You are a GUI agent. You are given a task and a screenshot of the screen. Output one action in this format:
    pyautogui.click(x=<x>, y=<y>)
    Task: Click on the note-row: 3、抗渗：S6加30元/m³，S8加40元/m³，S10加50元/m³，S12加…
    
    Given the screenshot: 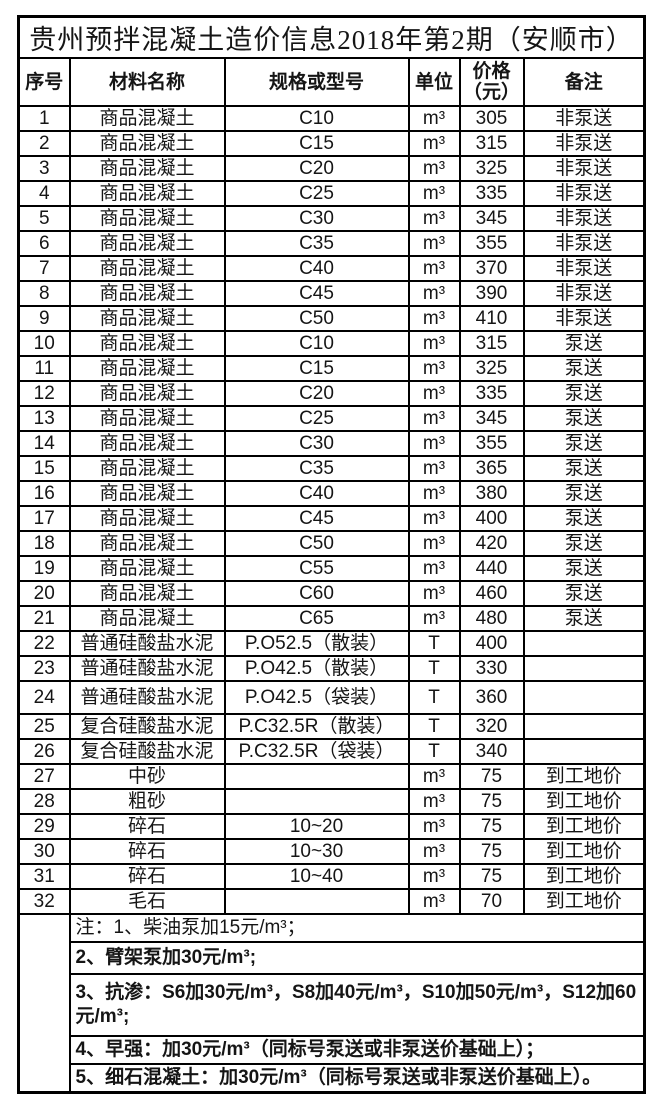 What is the action you would take?
    pyautogui.click(x=332, y=1005)
    